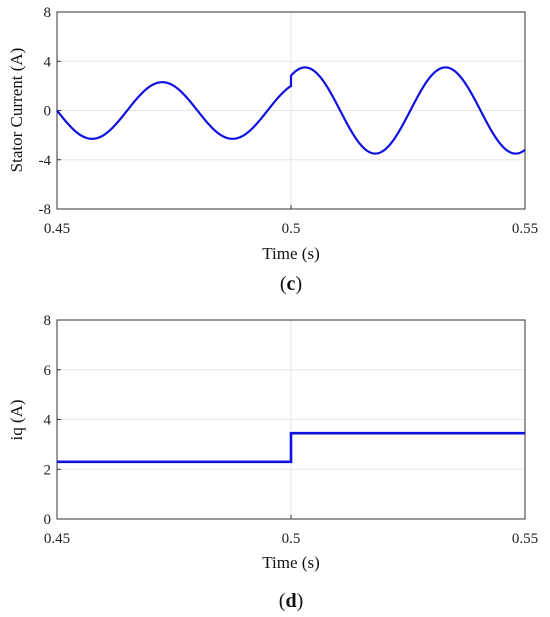  What do you see at coordinates (16, 419) in the screenshot?
I see `y-axis-label-d: iq (A)` at bounding box center [16, 419].